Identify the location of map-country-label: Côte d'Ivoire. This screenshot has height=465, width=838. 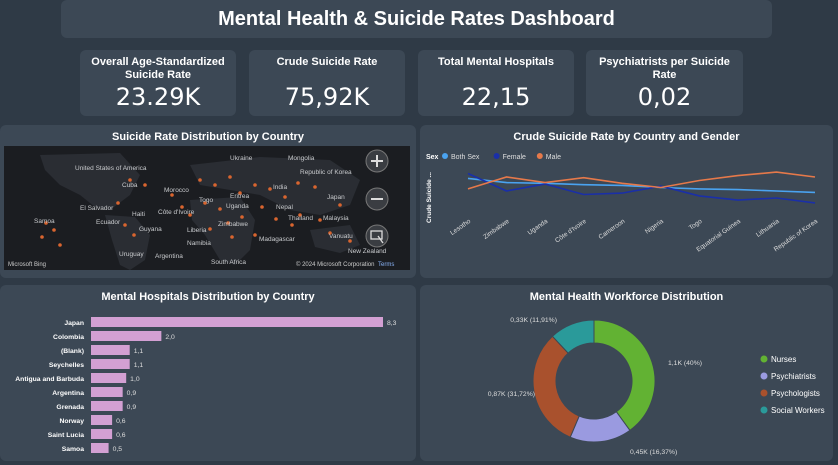
(176, 212).